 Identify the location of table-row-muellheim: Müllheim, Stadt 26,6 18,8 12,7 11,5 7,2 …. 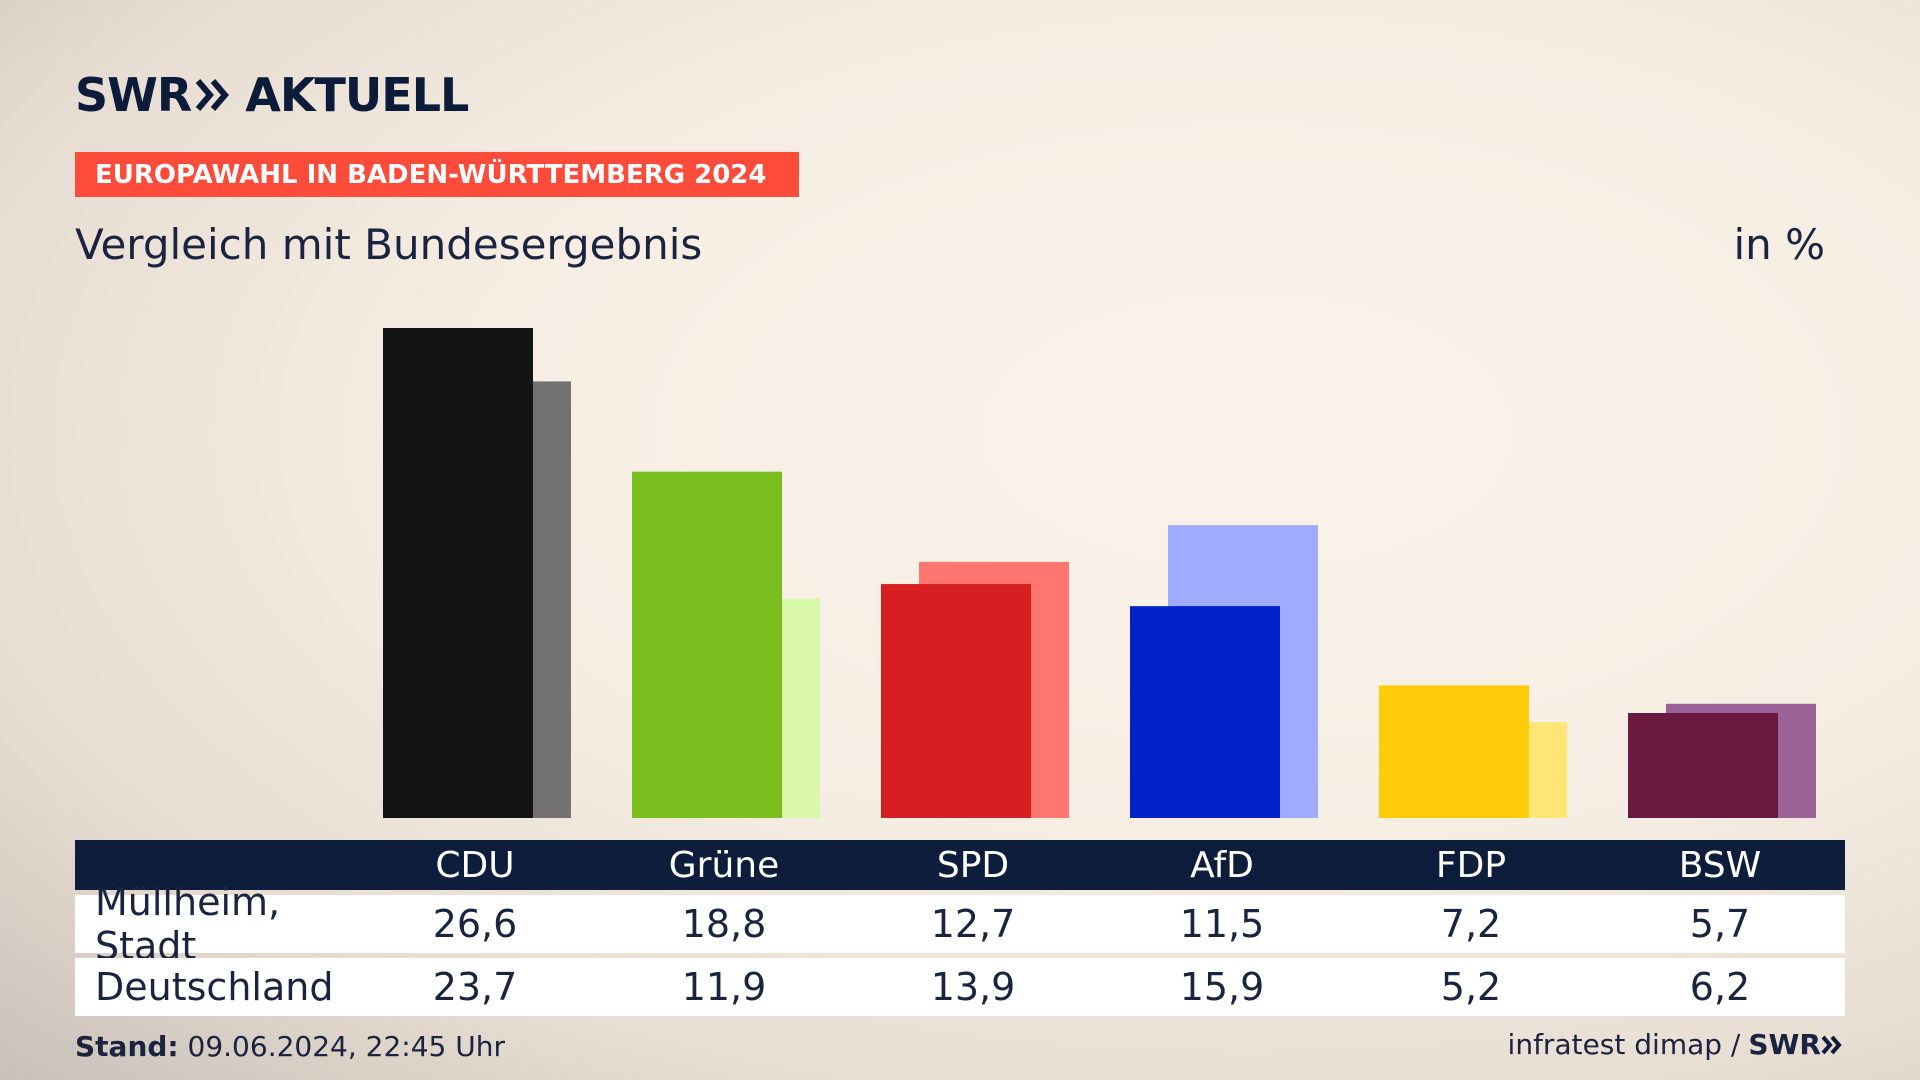
(960, 924).